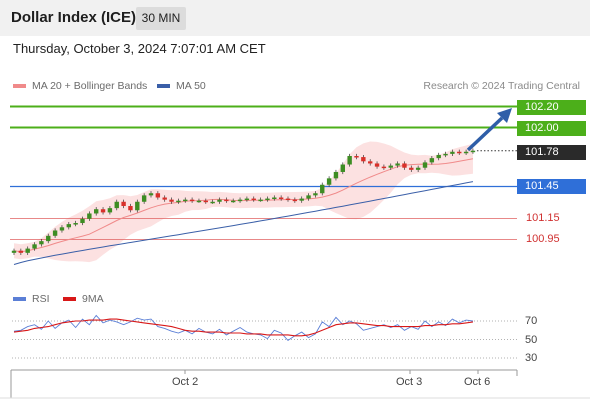  What do you see at coordinates (409, 382) in the screenshot?
I see `x-label-oct3: Oct 3` at bounding box center [409, 382].